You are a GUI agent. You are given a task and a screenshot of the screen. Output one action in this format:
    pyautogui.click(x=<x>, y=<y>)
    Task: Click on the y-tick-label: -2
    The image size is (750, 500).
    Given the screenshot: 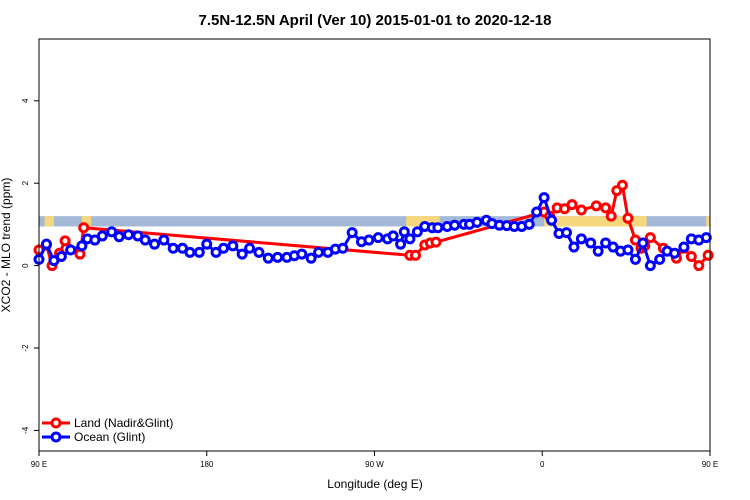 What is the action you would take?
    pyautogui.click(x=25, y=348)
    